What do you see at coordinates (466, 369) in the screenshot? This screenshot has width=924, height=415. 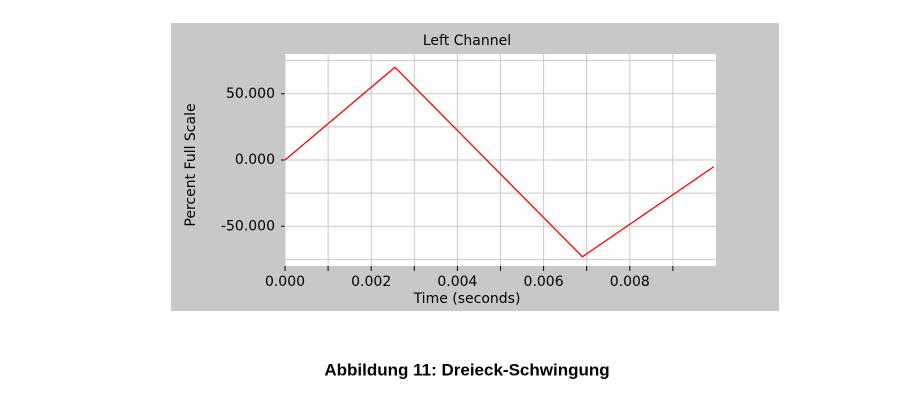 I see `caption: Abbildung 11: Dreieck-Schwingung` at bounding box center [466, 369].